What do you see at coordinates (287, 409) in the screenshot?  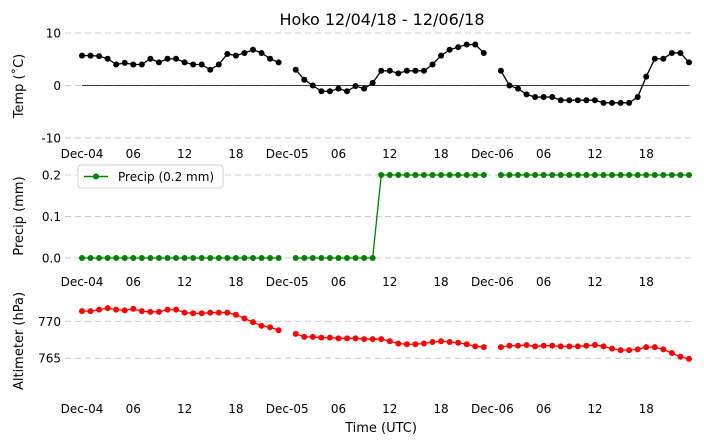 I see `x-tick-label: Dec-05` at bounding box center [287, 409].